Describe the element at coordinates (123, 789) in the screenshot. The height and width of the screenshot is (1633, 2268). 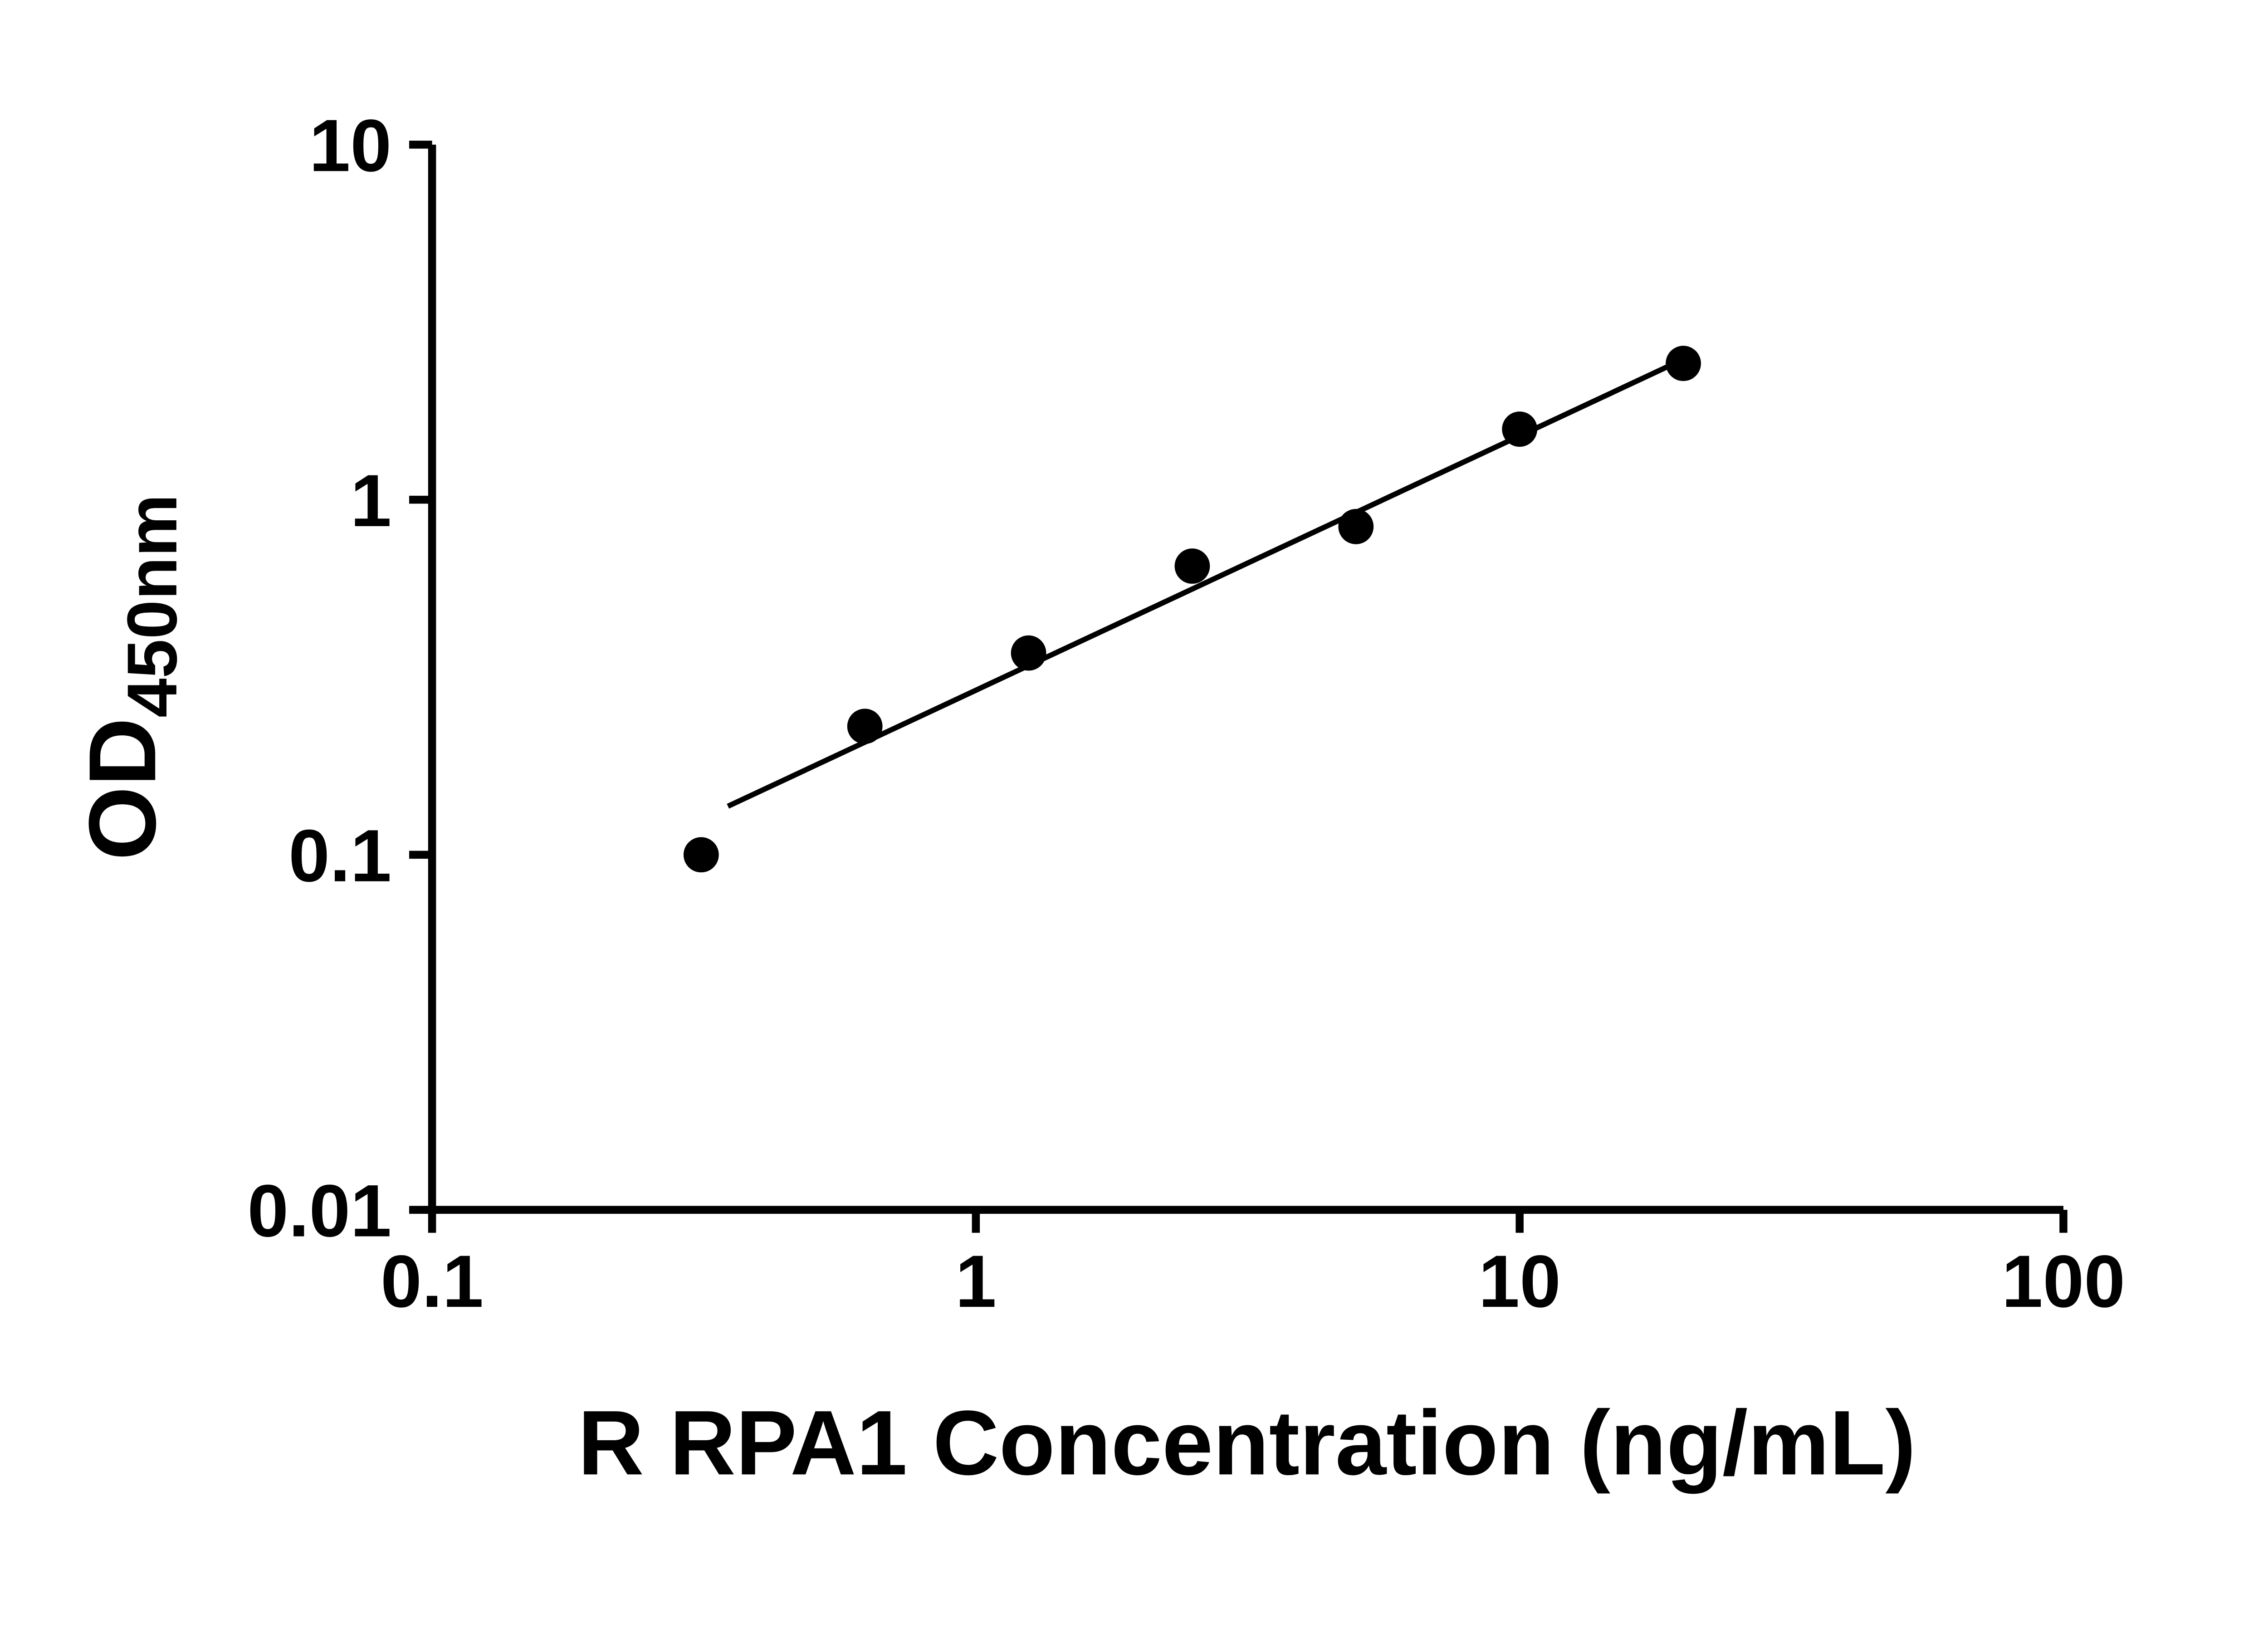
I see `y-axis-title-main: OD` at that location.